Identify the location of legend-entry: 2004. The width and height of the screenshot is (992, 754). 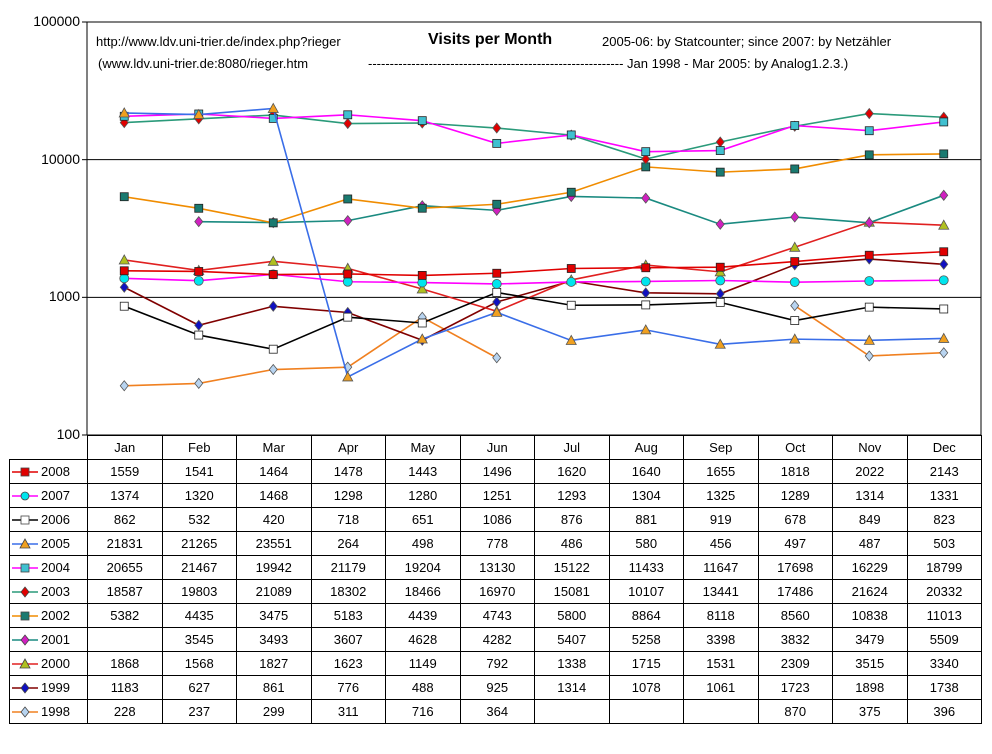
(48, 567).